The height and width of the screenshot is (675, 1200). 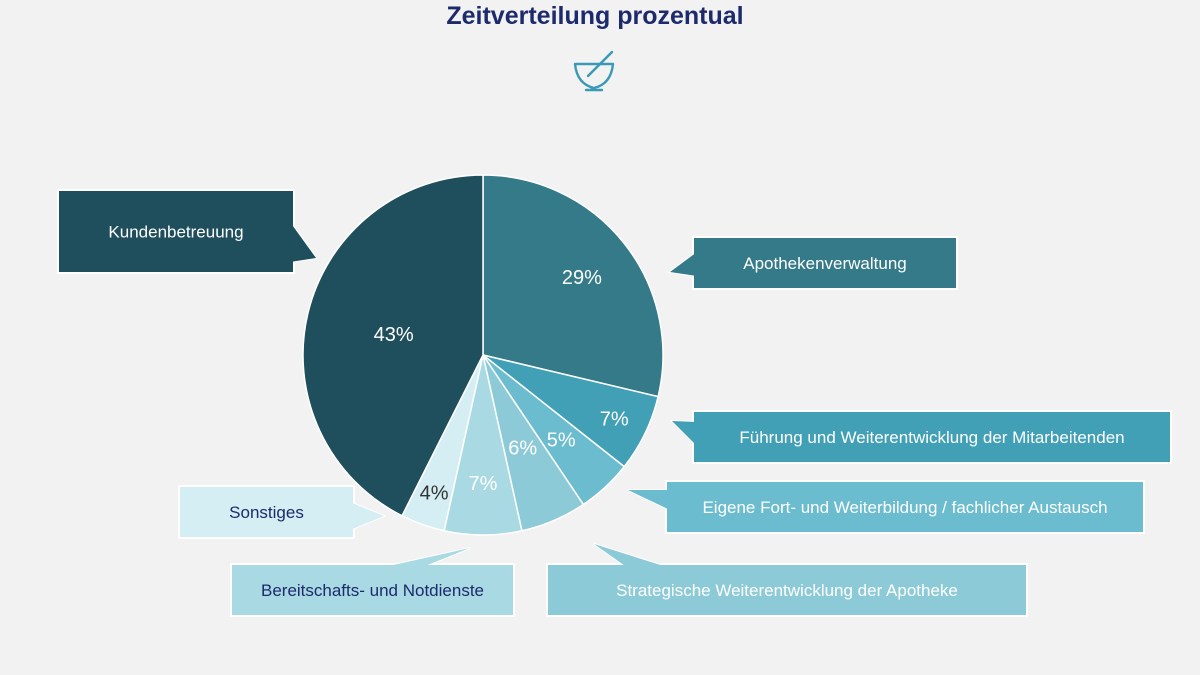 I want to click on chart-title: Zeitverteilung prozentual, so click(x=595, y=16).